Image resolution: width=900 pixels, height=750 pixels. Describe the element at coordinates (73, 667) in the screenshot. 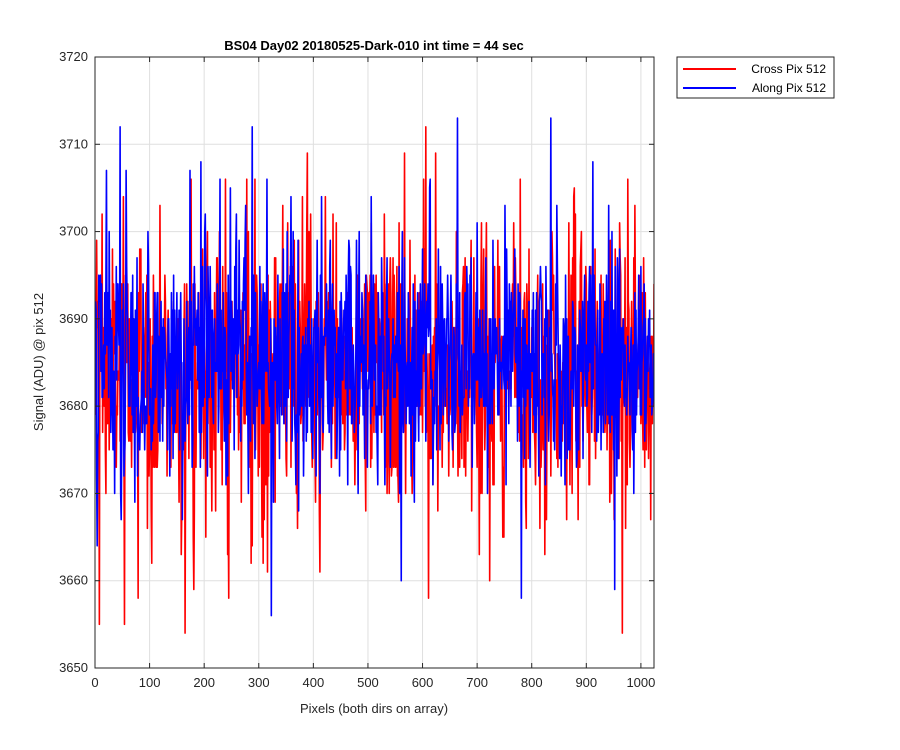

I see `y-tick-label: 3650` at that location.